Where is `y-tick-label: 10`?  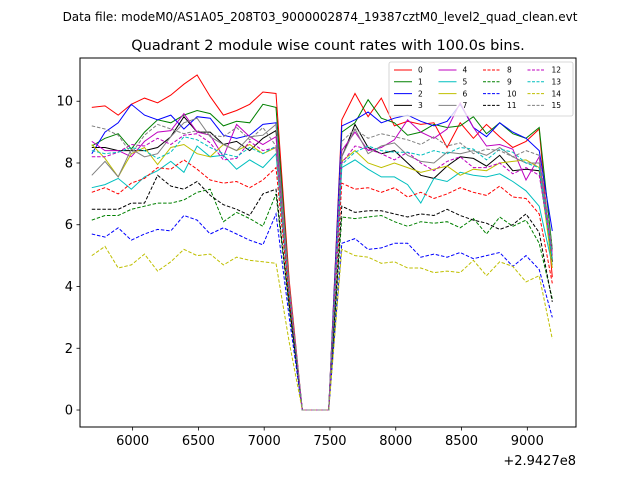 y-tick-label: 10 is located at coordinates (64, 102).